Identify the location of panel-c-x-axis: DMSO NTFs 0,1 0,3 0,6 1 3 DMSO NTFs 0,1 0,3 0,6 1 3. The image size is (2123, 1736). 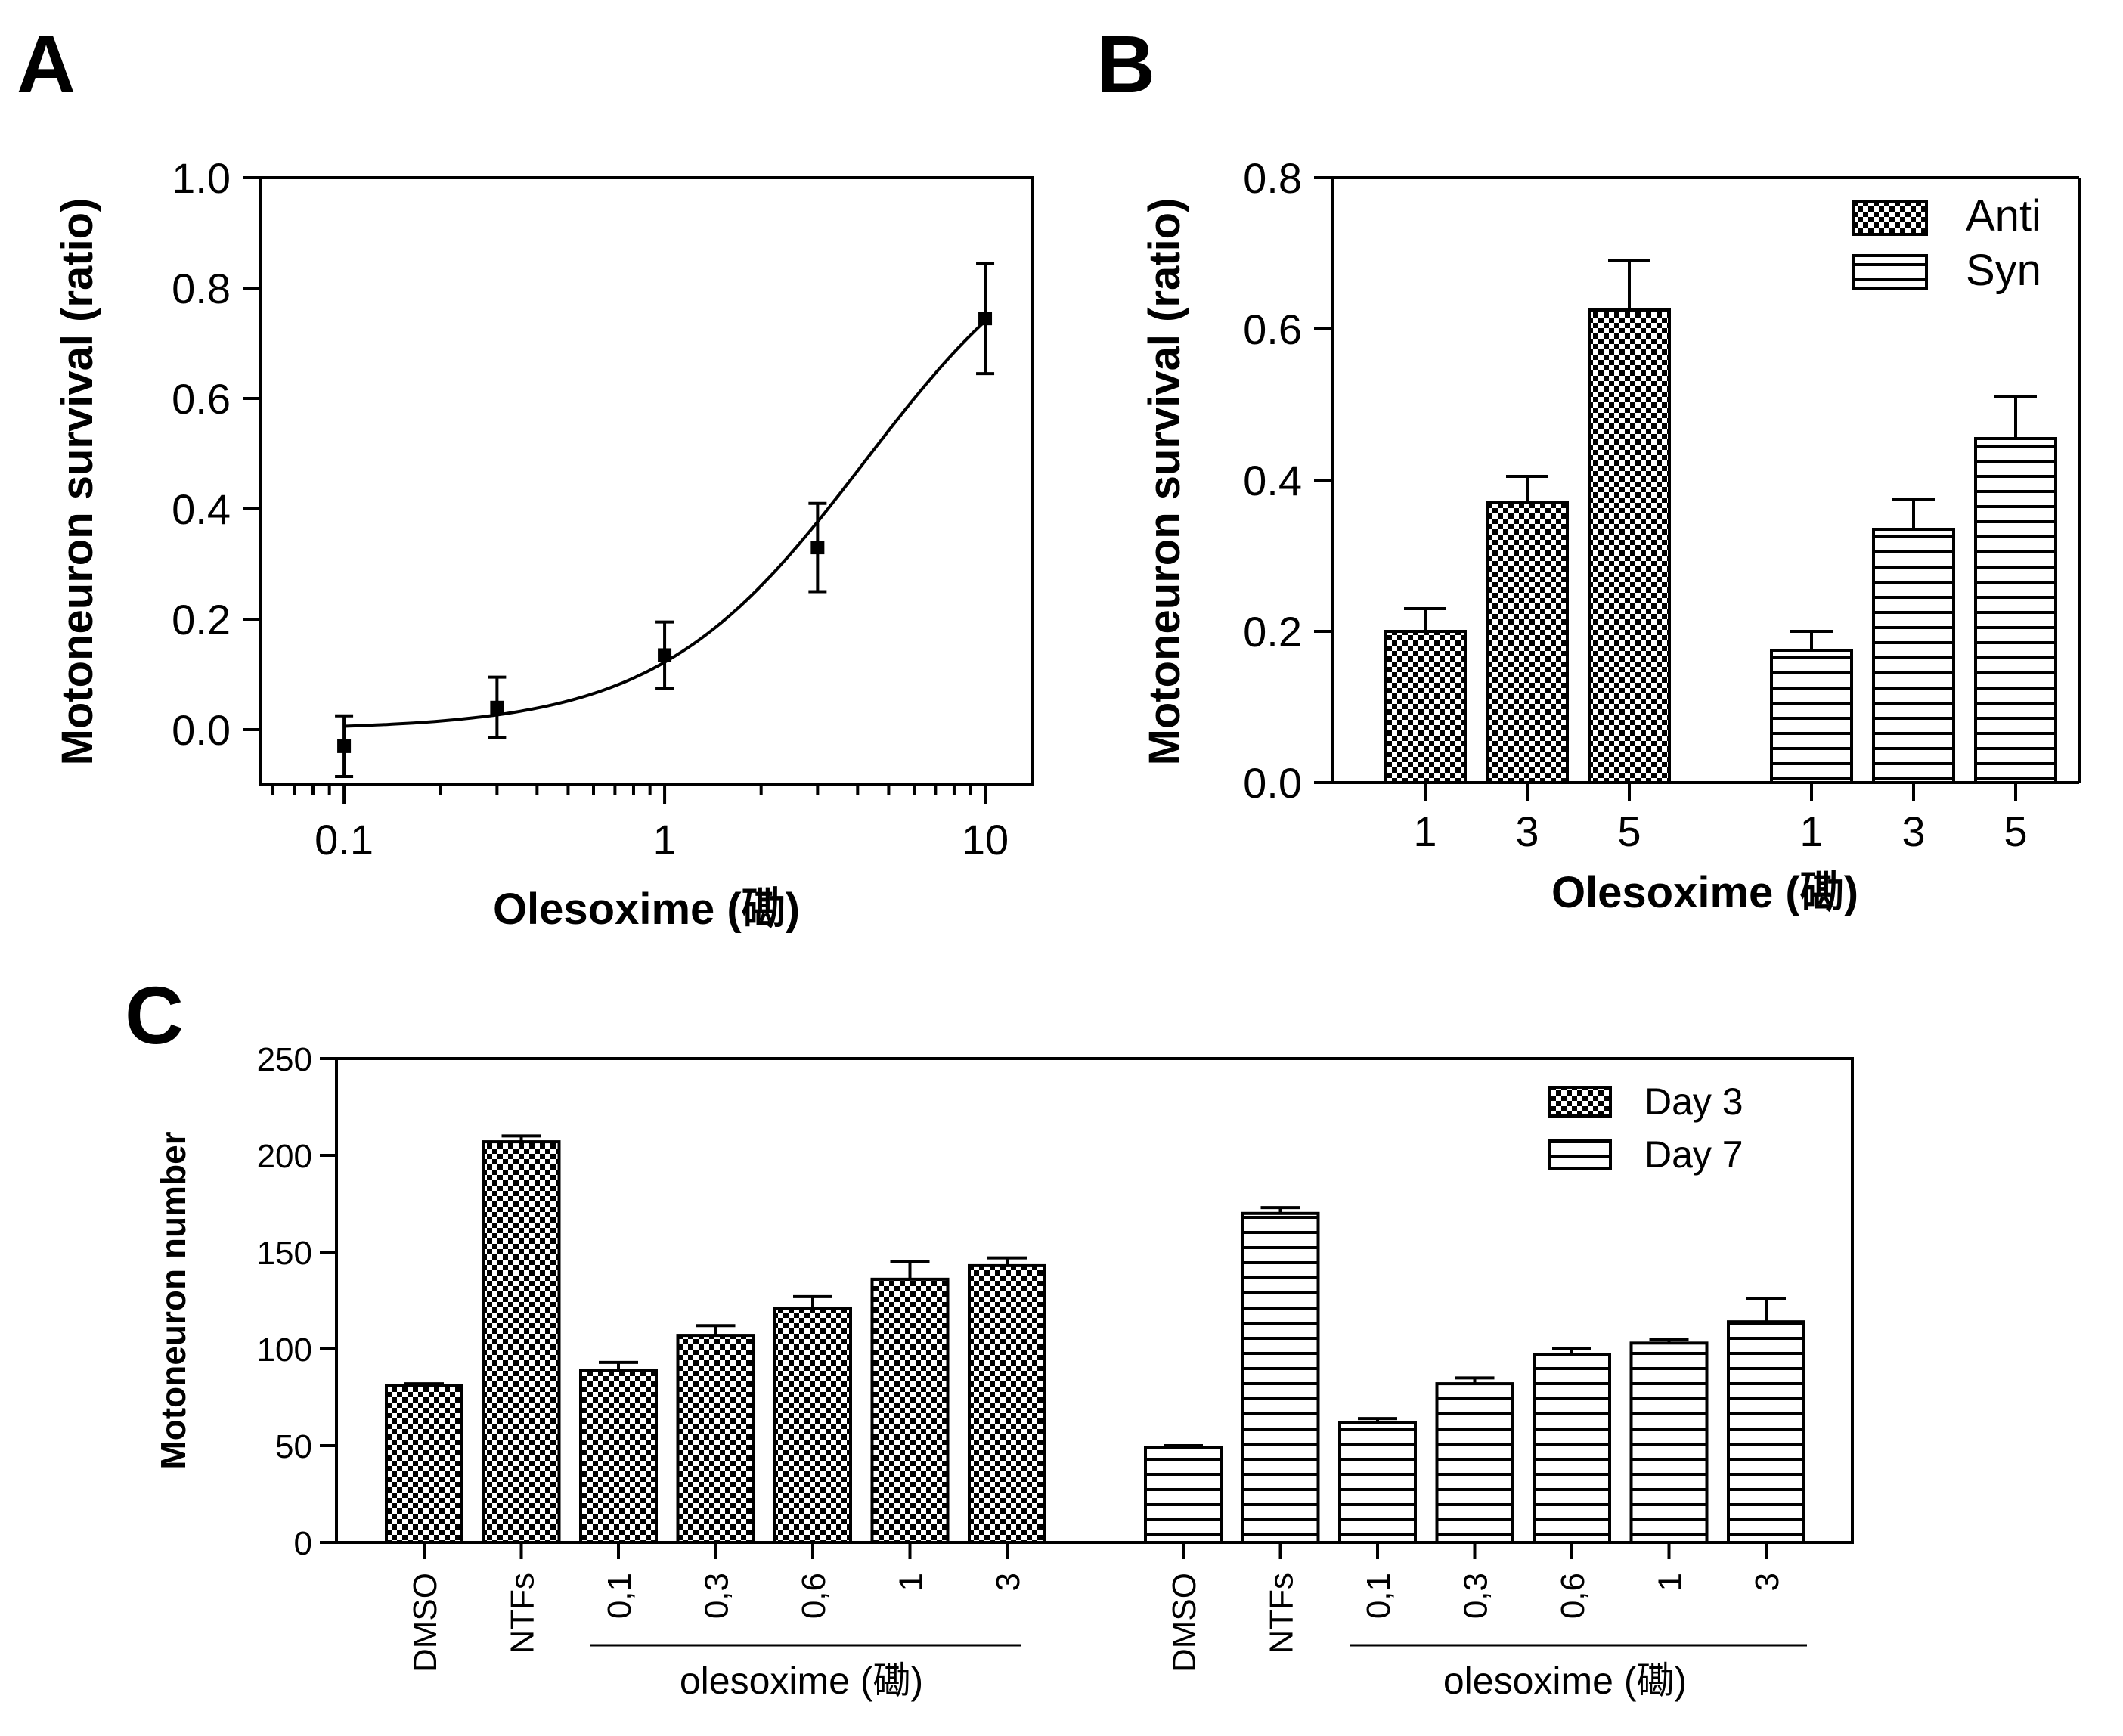
(1096, 1607).